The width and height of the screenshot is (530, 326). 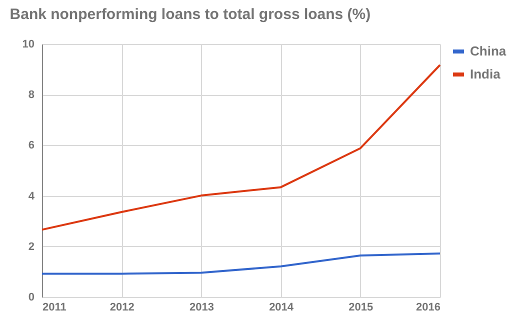 I want to click on y-tick-label: 4, so click(x=32, y=196).